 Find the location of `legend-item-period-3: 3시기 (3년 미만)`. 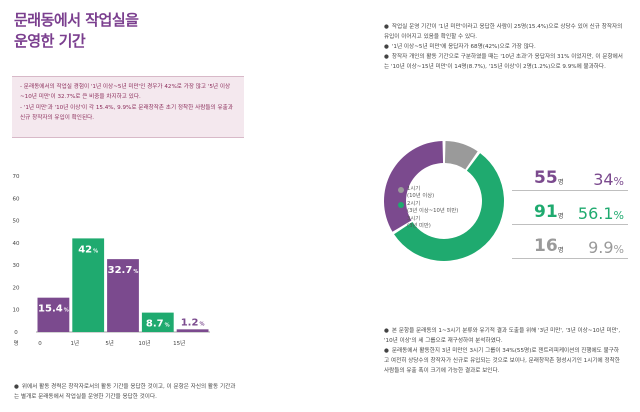

legend-item-period-3: 3시기 (3년 미만) is located at coordinates (438, 222).